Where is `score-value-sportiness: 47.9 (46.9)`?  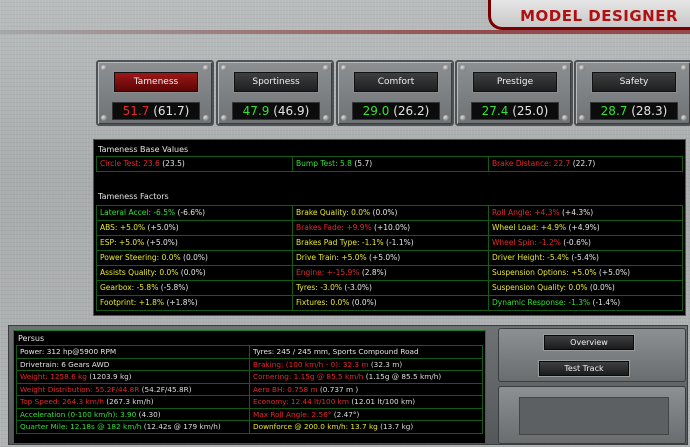 score-value-sportiness: 47.9 (46.9) is located at coordinates (276, 111).